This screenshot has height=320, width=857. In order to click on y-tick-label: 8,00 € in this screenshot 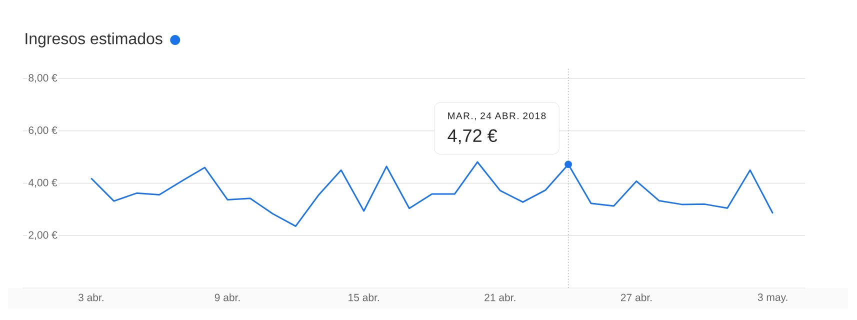, I will do `click(43, 78)`.